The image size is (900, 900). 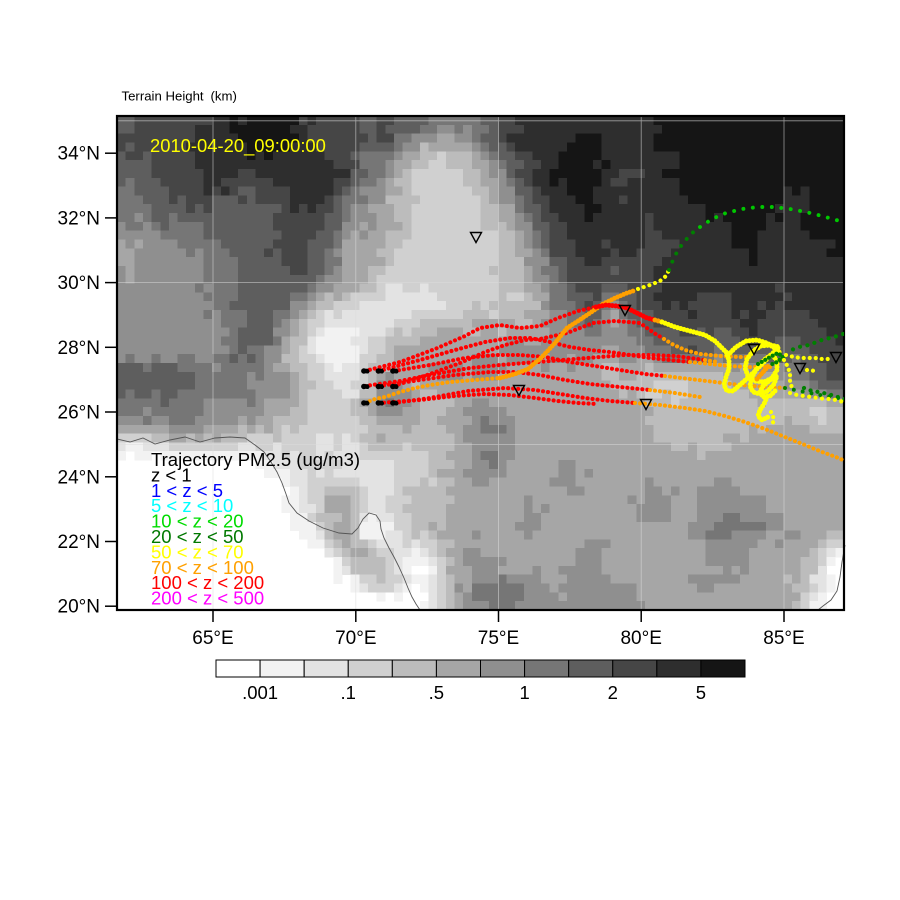 I want to click on svg-text: z < 1, so click(x=171, y=474).